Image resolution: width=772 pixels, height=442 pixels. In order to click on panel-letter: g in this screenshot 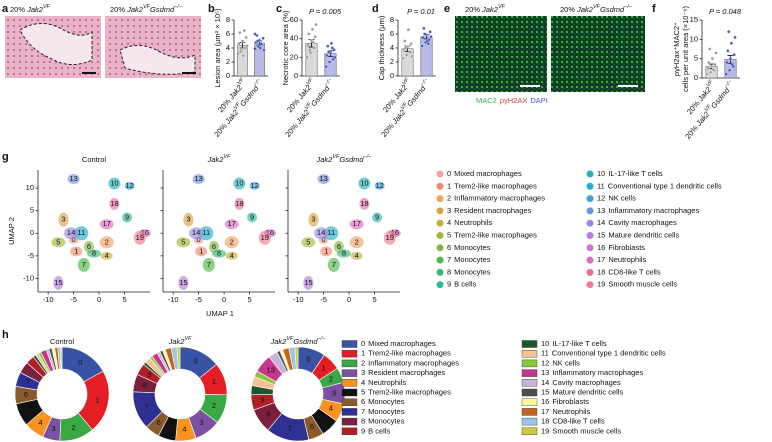, I will do `click(5, 157)`.